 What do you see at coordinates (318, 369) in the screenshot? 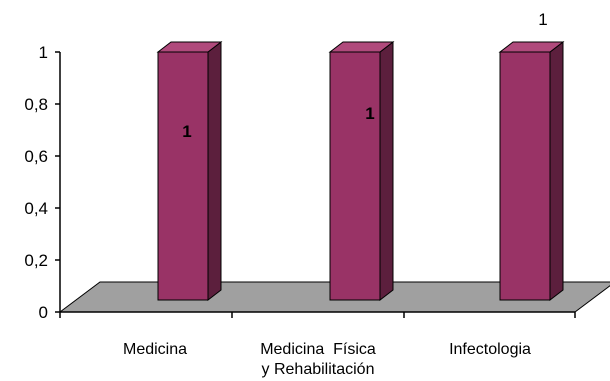
I see `category-label-line: y Rehabilitación` at bounding box center [318, 369].